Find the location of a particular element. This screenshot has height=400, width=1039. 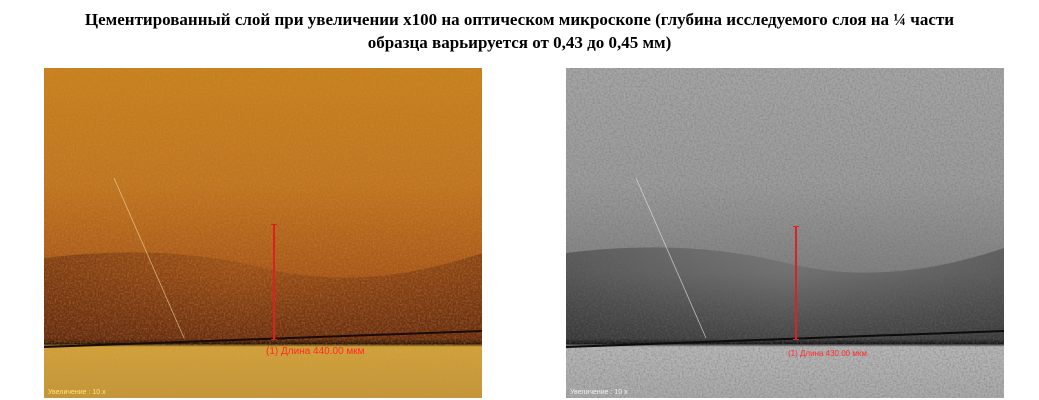

measurement-label: (1) Длина 440.00 мкм is located at coordinates (315, 351).